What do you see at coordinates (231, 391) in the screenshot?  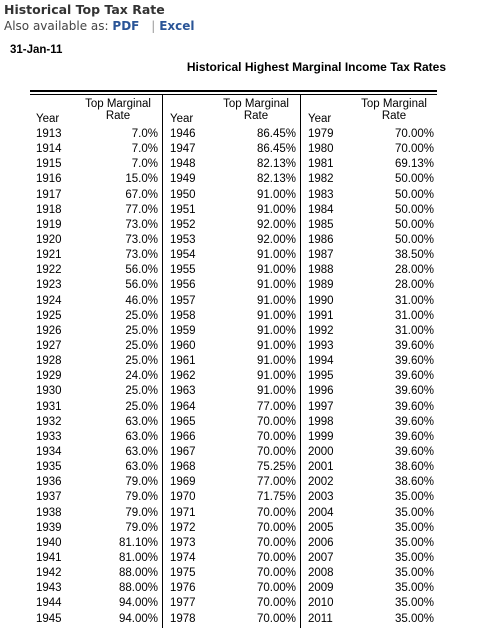 I see `table-row: 1963 91.00%` at bounding box center [231, 391].